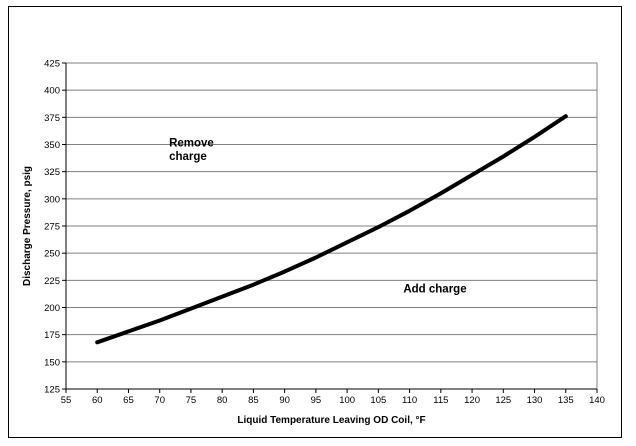 This screenshot has width=636, height=446. I want to click on chart-annotation: Add charge, so click(434, 289).